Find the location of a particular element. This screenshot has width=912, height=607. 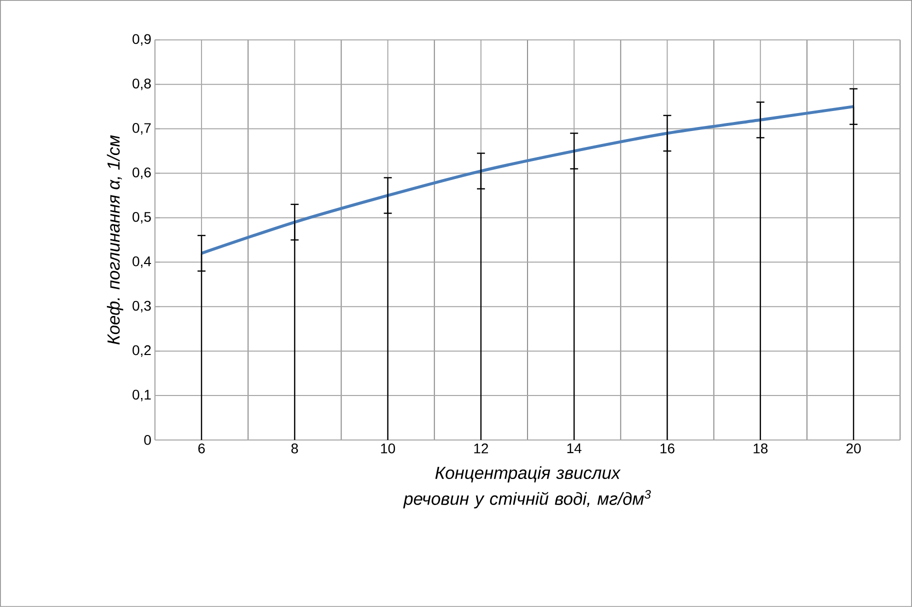

y-tick-label: 0,4 is located at coordinates (142, 262).